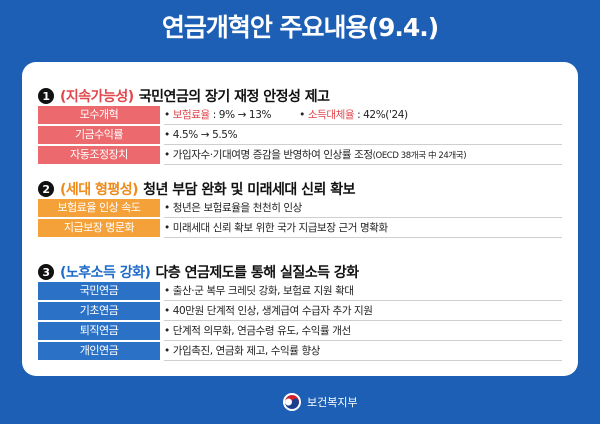  I want to click on item-note: (OECD 38개국 中 24개국), so click(419, 156).